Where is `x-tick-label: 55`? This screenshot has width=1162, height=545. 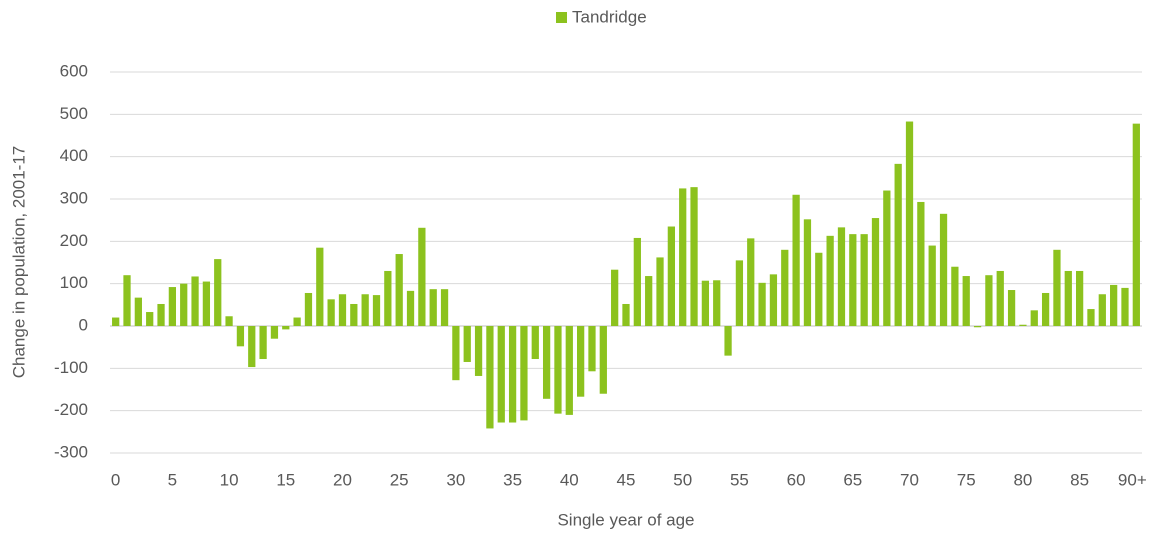
x-tick-label: 55 is located at coordinates (739, 479).